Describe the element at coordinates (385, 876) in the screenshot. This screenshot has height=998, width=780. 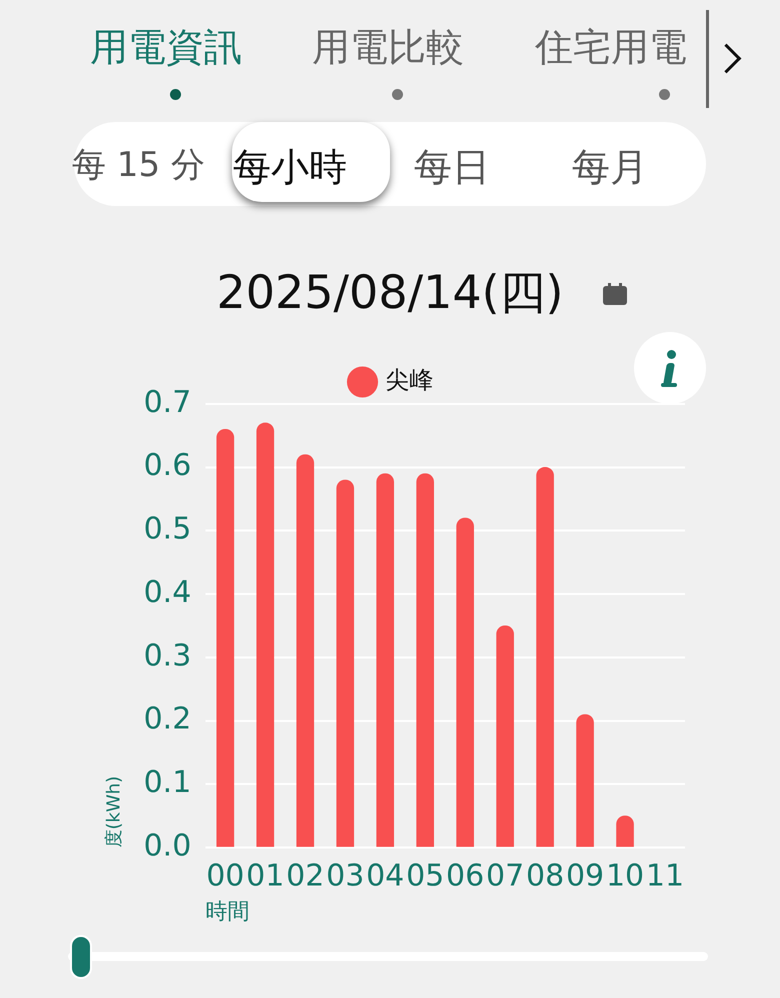
I see `x-tick-label: 04` at that location.